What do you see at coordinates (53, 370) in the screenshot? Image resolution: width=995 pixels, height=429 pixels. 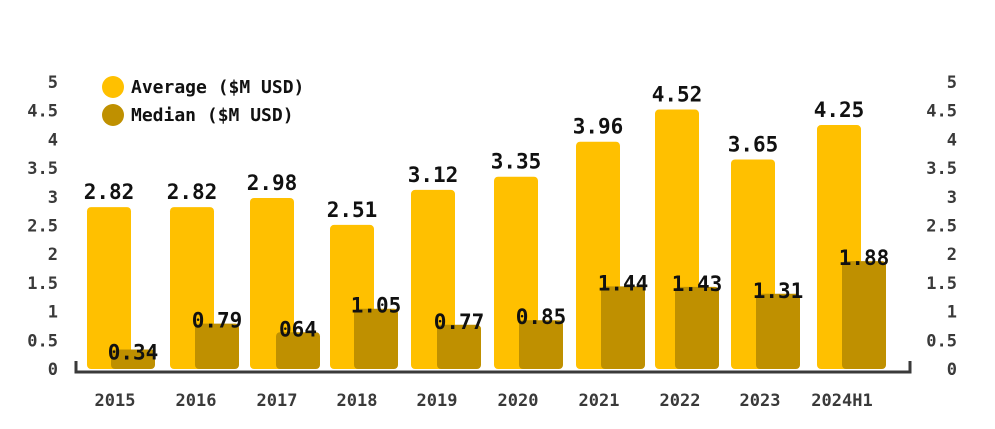 I see `y-tick-label-left: 0` at bounding box center [53, 370].